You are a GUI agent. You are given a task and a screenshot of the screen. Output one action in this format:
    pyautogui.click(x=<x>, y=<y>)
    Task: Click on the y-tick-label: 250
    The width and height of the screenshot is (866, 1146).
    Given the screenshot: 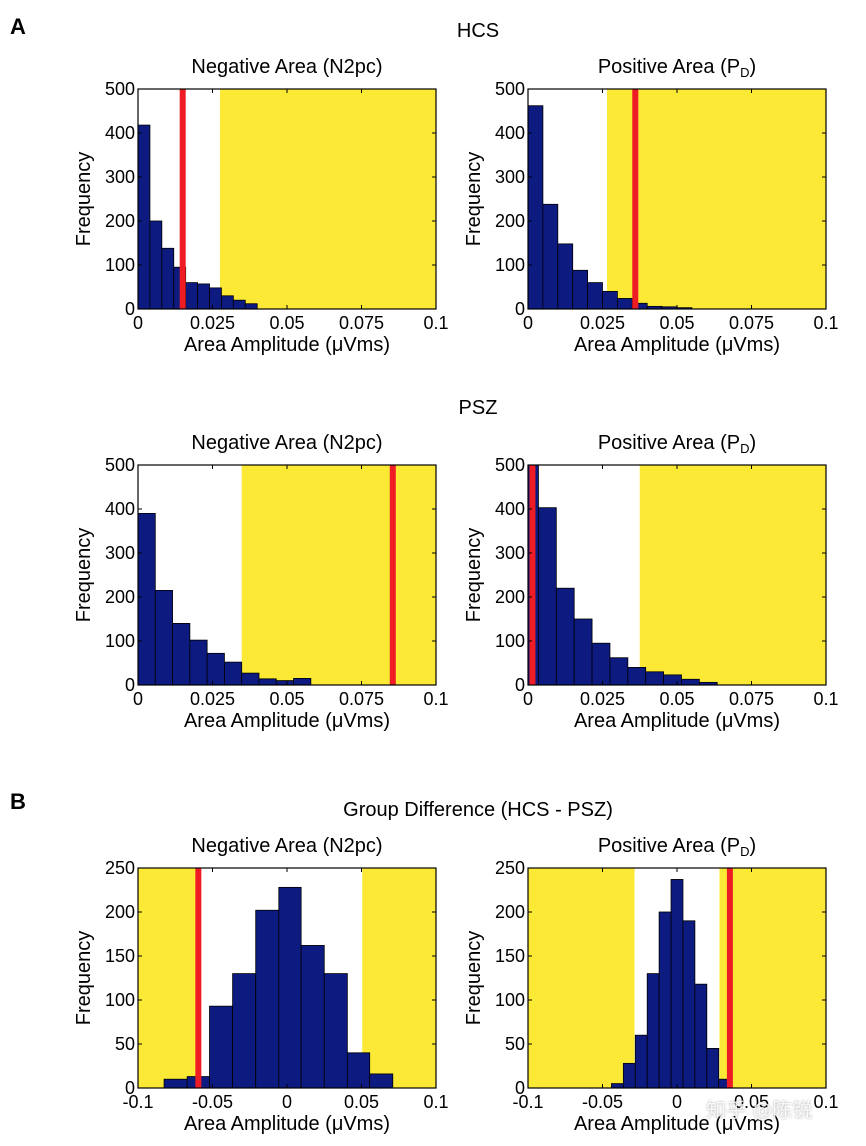 What is the action you would take?
    pyautogui.click(x=120, y=868)
    